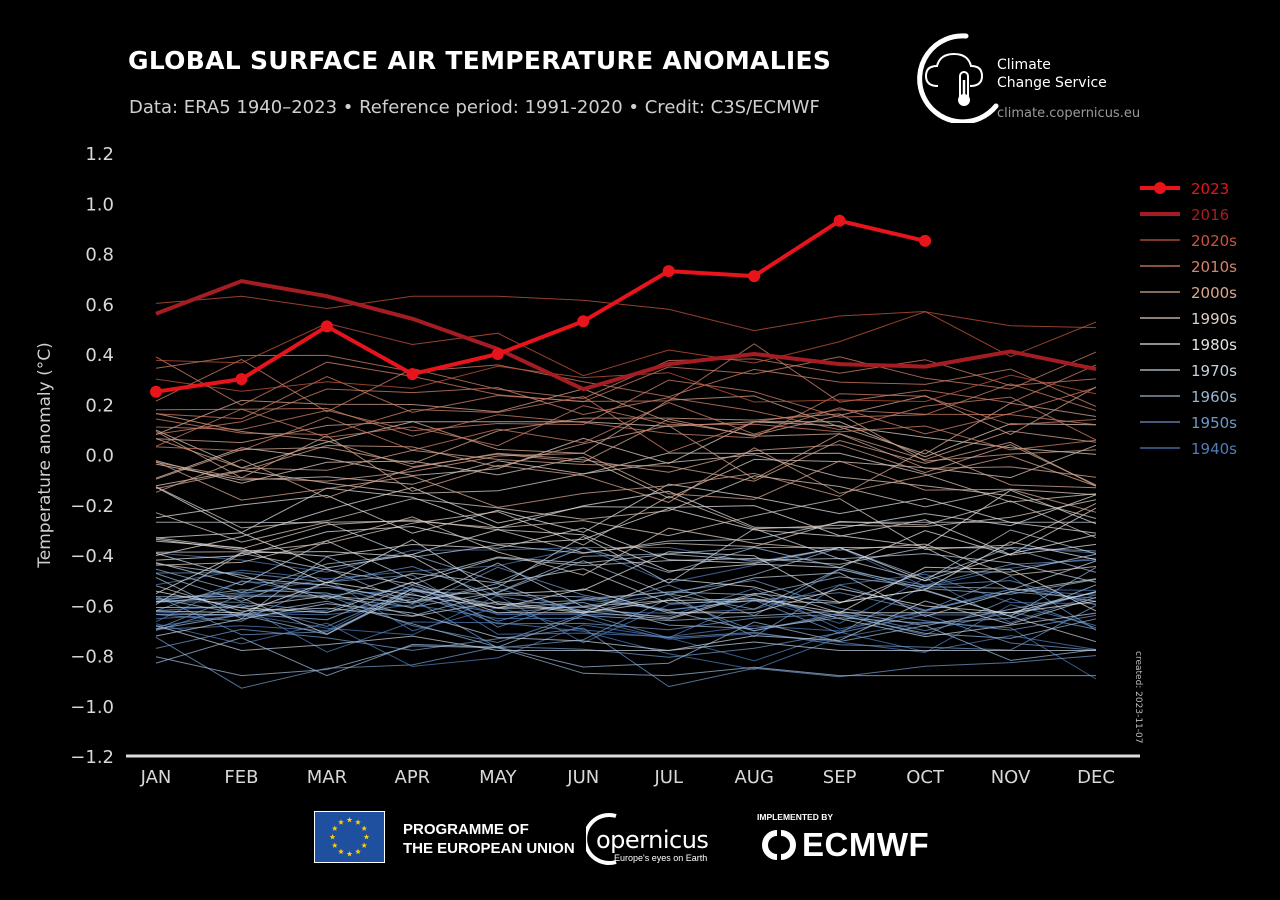 The width and height of the screenshot is (1280, 900). Describe the element at coordinates (1188, 345) in the screenshot. I see `legend-item-1980s: 1980s` at that location.